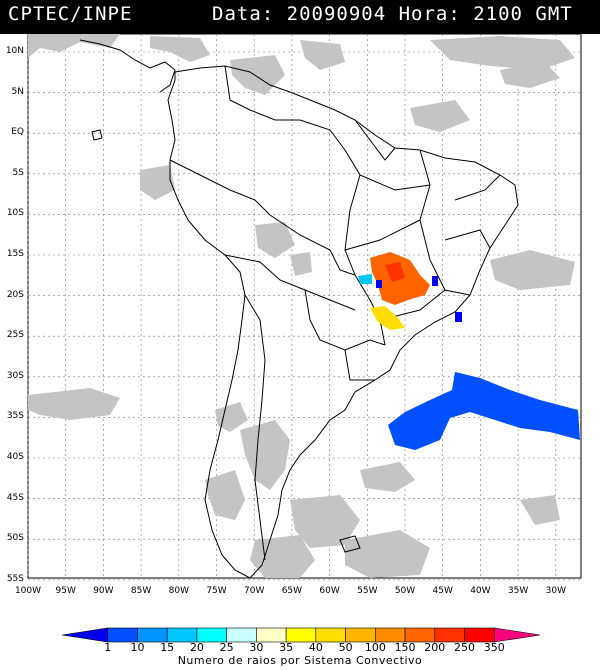  I want to click on lon-label: 80W, so click(178, 591).